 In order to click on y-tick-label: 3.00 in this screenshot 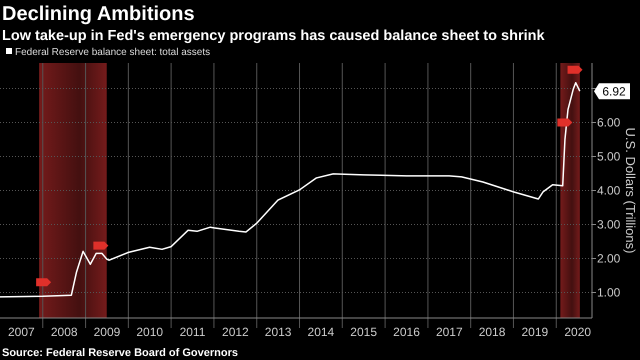, I will do `click(609, 225)`.